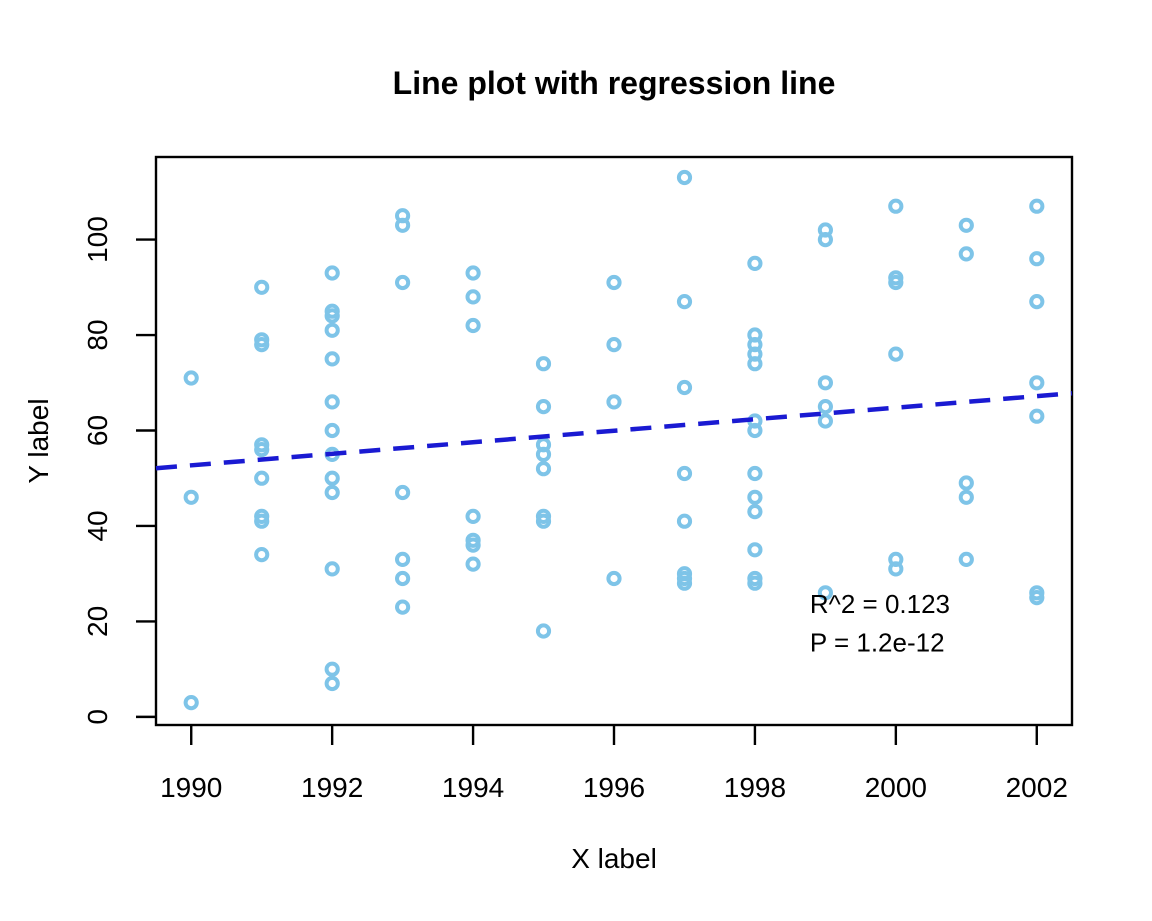 Image resolution: width=1152 pixels, height=921 pixels. I want to click on y-tick-label: 60, so click(97, 430).